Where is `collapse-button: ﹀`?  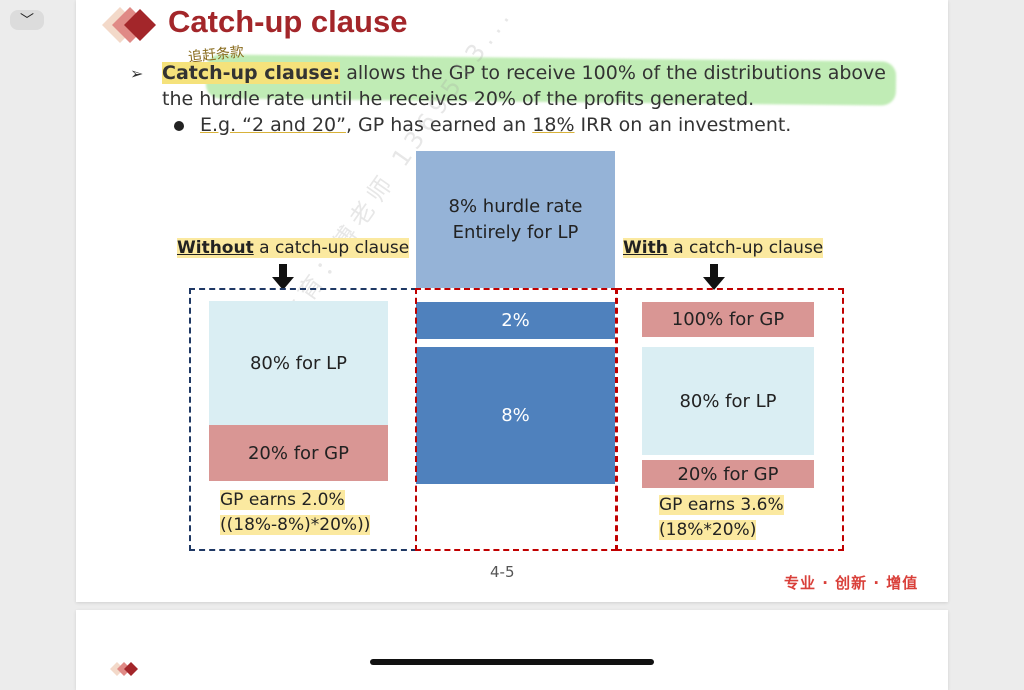 collapse-button: ﹀ is located at coordinates (27, 20).